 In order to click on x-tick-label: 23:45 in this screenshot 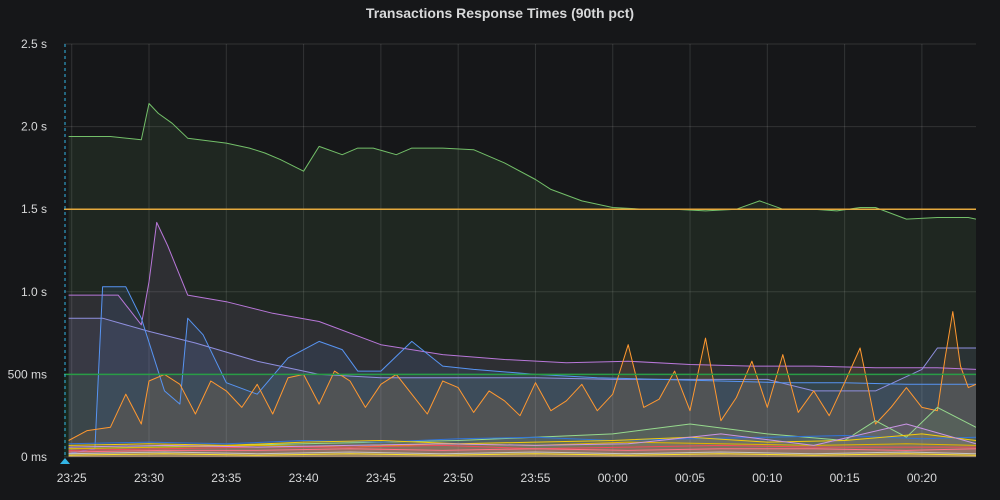, I will do `click(381, 478)`.